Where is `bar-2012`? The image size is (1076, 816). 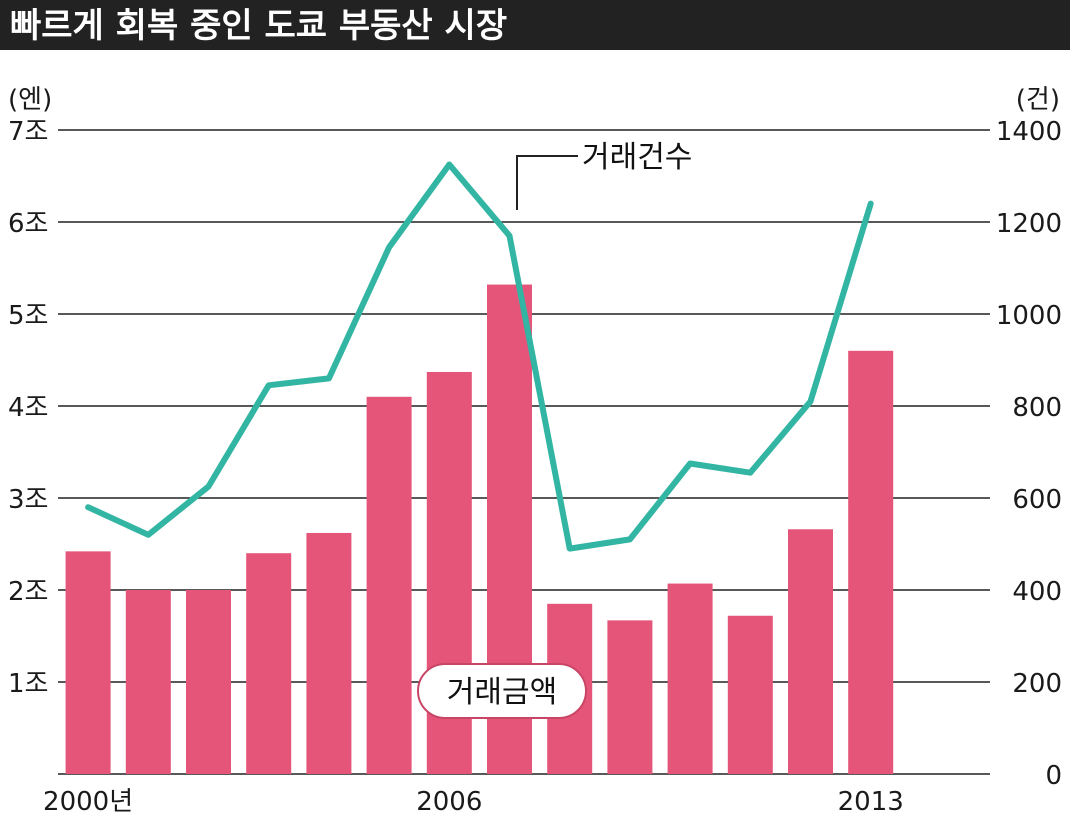
bar-2012 is located at coordinates (810, 651).